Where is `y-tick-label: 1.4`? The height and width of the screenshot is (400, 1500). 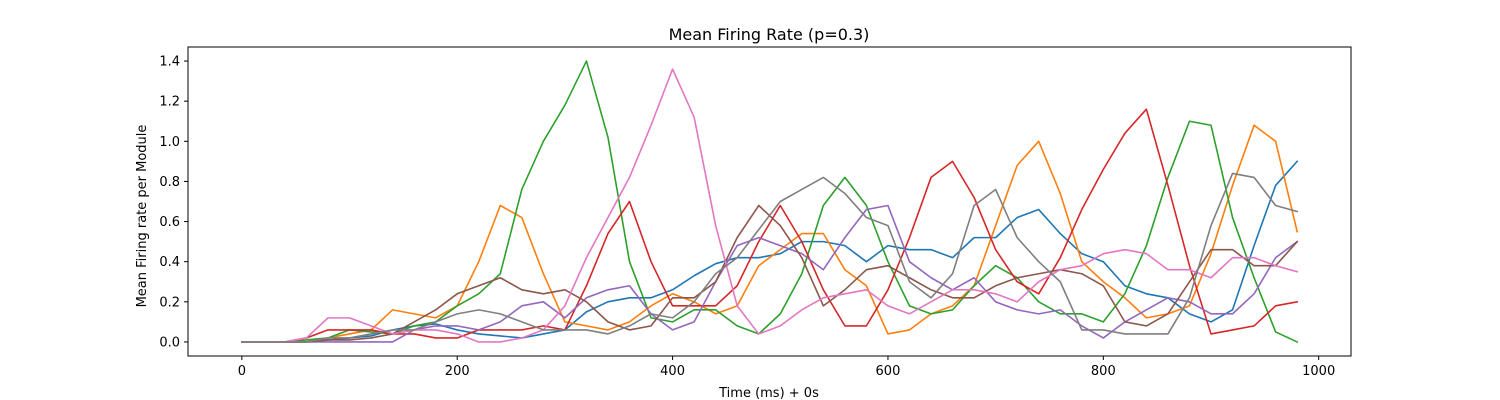
y-tick-label: 1.4 is located at coordinates (169, 62).